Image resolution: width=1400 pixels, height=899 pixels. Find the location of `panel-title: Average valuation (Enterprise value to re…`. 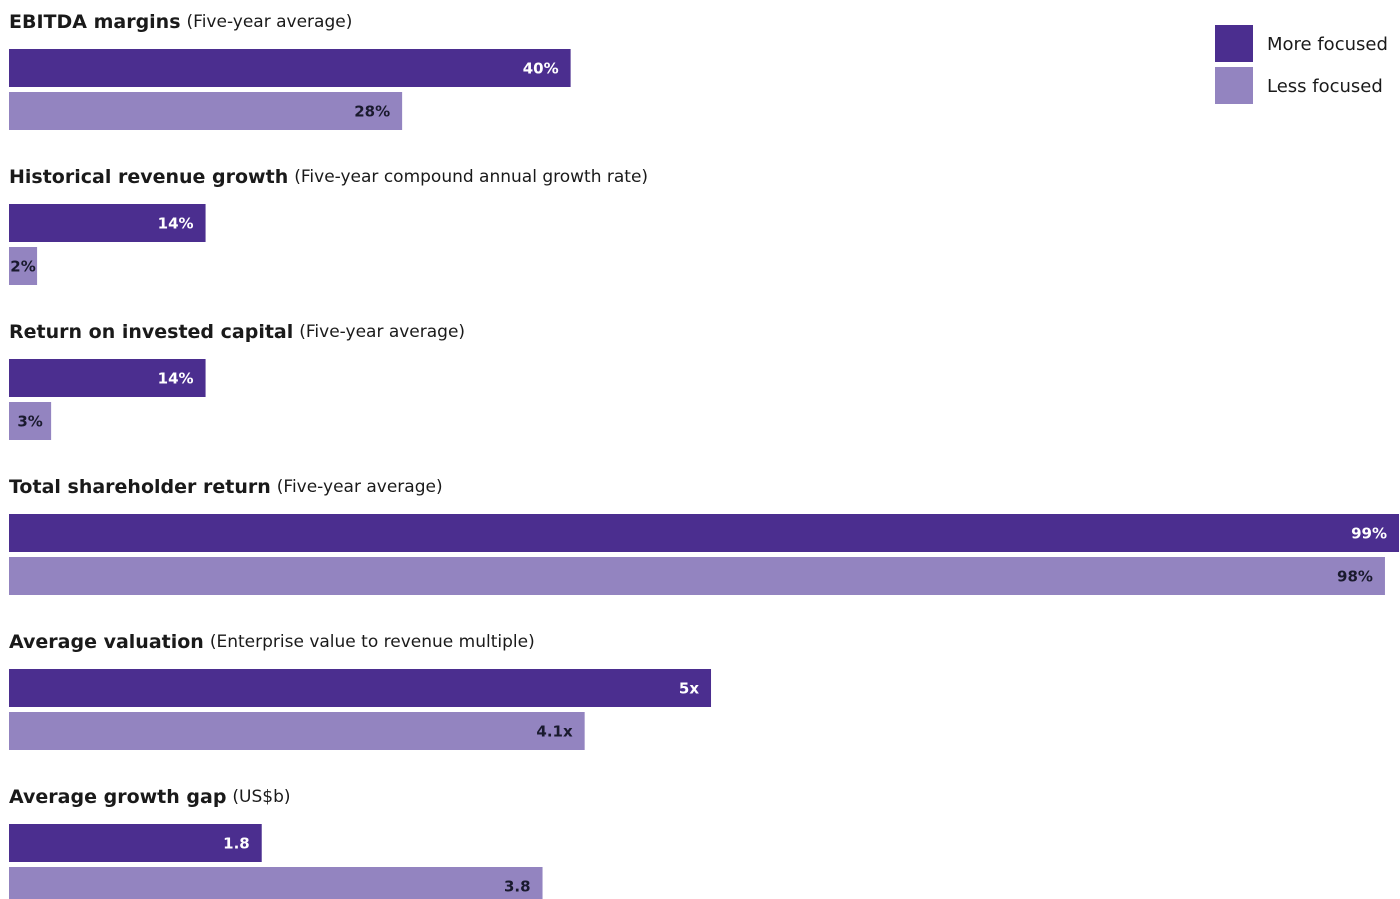

panel-title: Average valuation (Enterprise value to re… is located at coordinates (272, 642).